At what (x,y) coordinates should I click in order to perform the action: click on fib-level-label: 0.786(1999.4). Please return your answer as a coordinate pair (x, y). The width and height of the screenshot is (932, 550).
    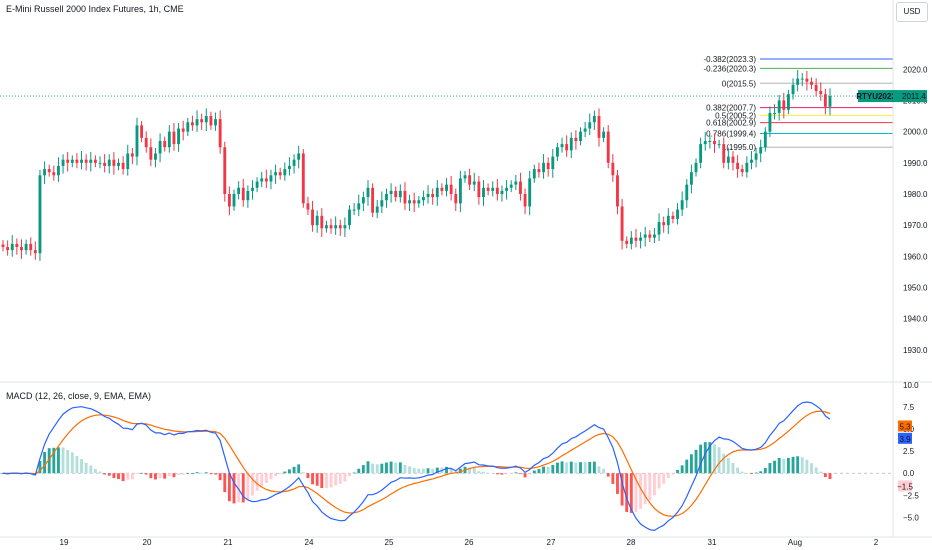
    Looking at the image, I should click on (731, 133).